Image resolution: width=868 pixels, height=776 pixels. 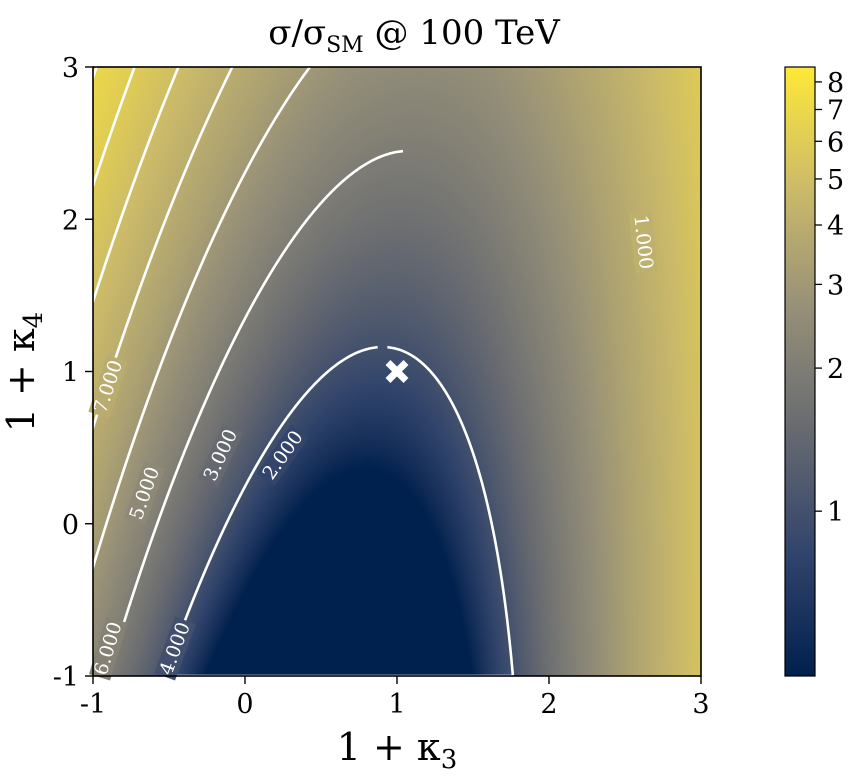 What do you see at coordinates (397, 750) in the screenshot?
I see `x-axis-label: 1 + κ3` at bounding box center [397, 750].